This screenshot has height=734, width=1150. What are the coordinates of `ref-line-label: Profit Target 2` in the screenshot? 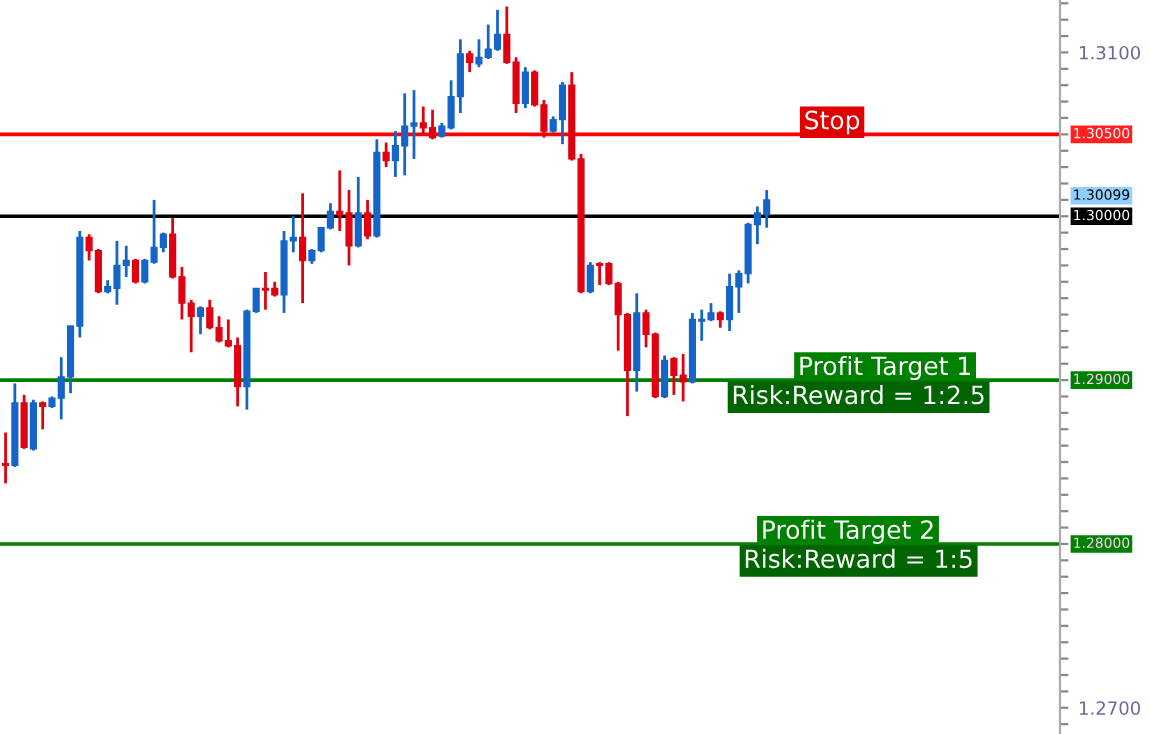 It's located at (848, 531).